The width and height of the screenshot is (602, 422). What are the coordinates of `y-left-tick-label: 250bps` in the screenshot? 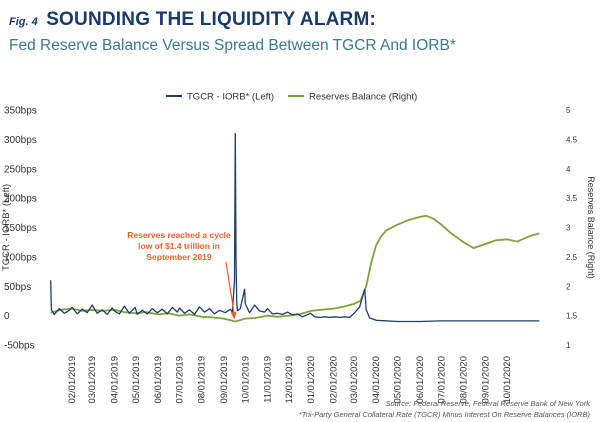 It's located at (20, 169).